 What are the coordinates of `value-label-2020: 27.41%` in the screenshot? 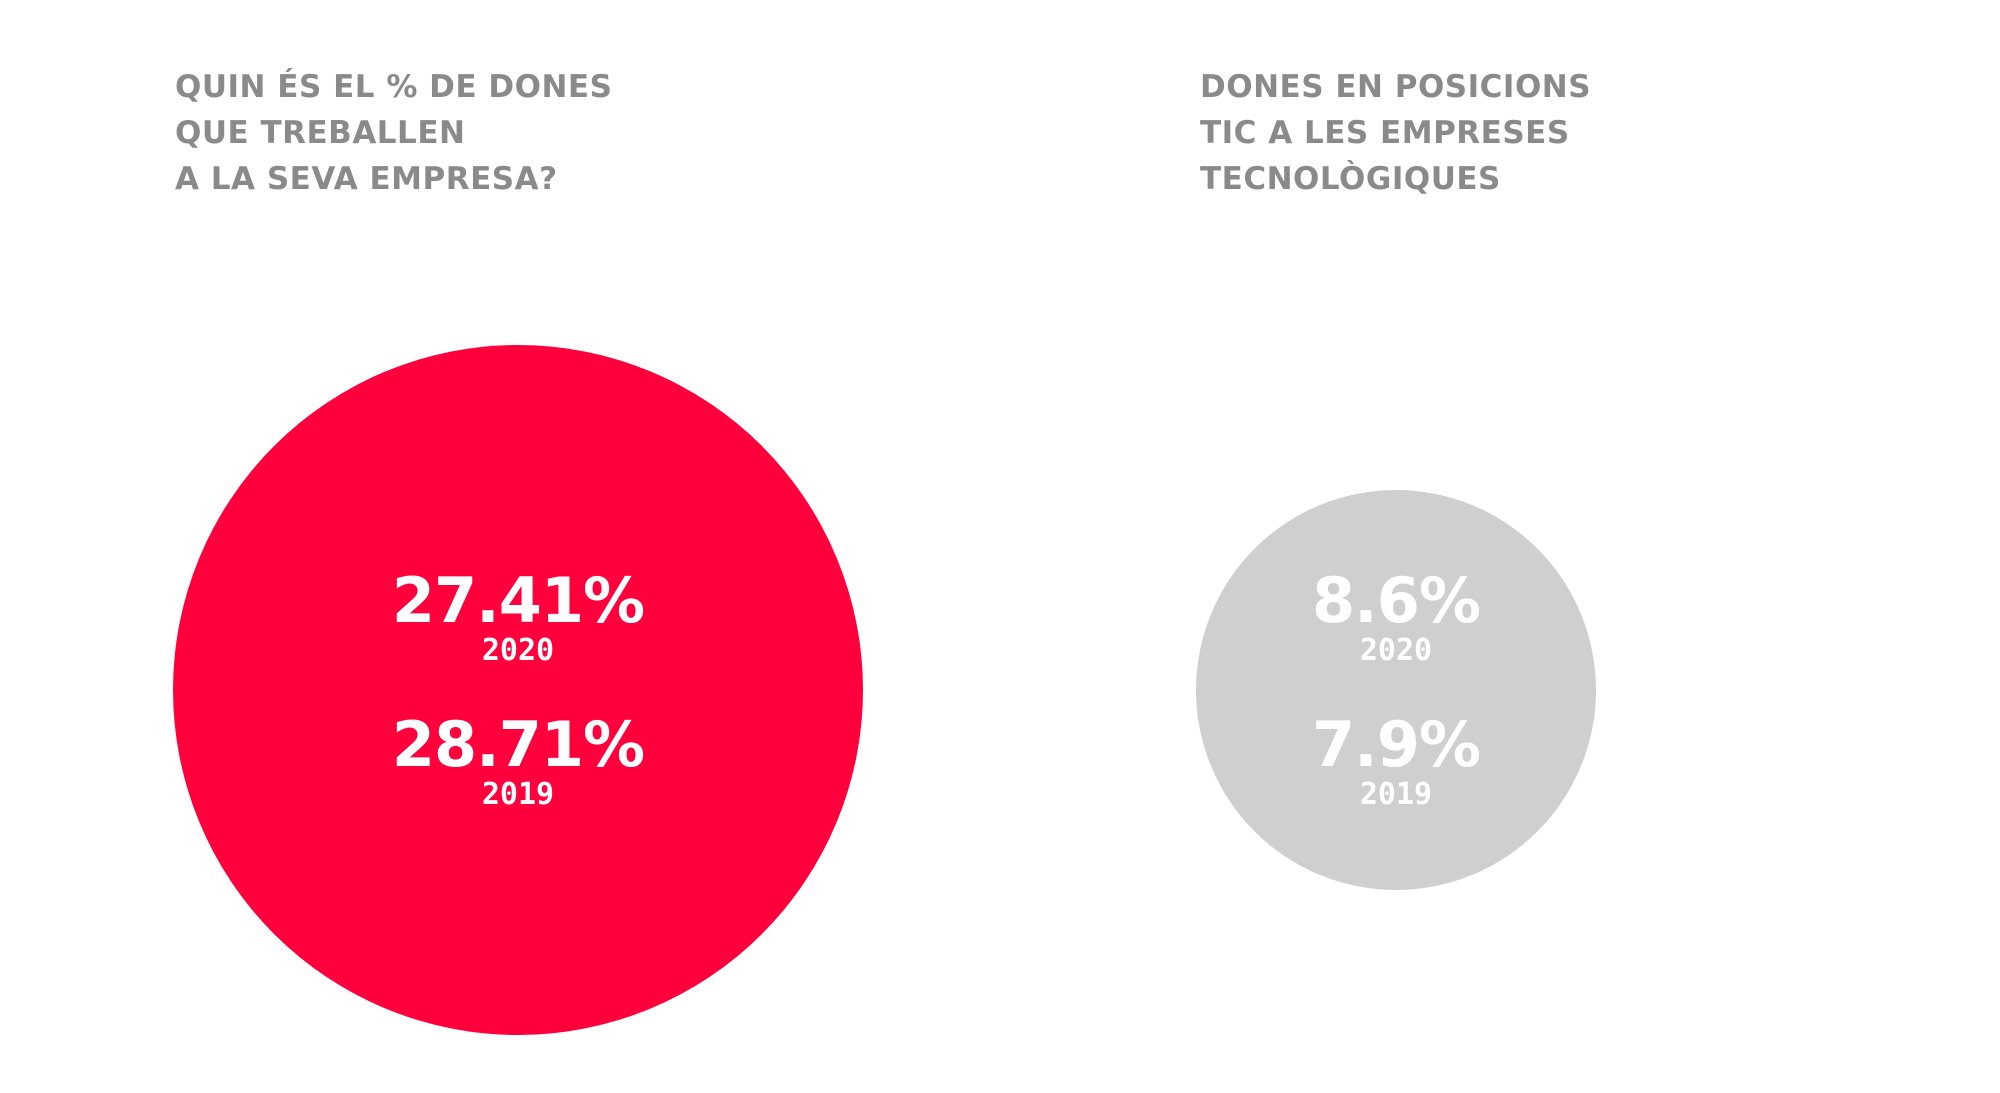 It's located at (518, 600).